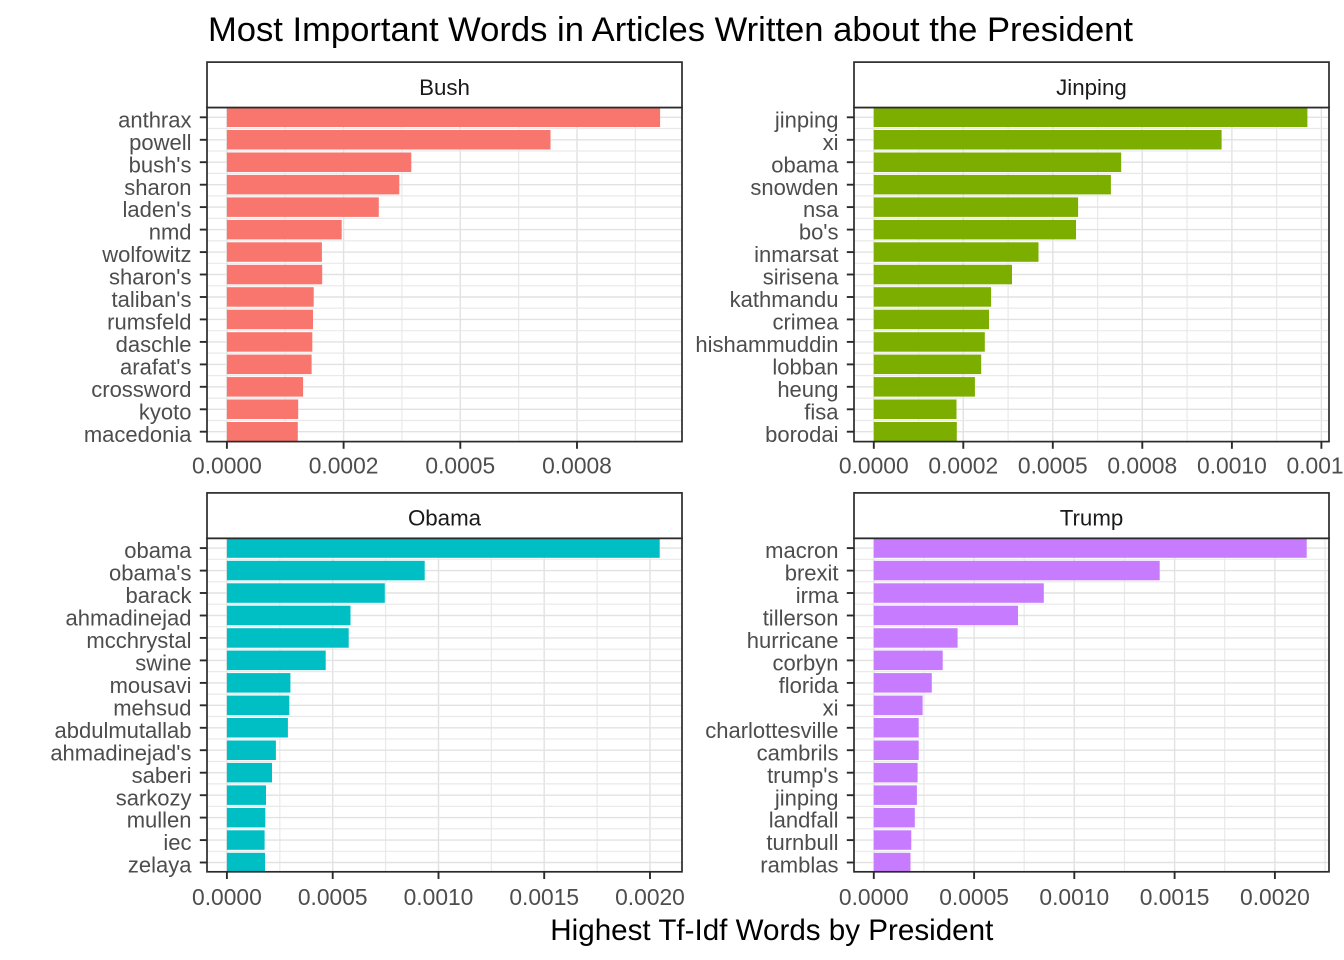 The image size is (1344, 960). What do you see at coordinates (818, 595) in the screenshot?
I see `svg-text: irma` at bounding box center [818, 595].